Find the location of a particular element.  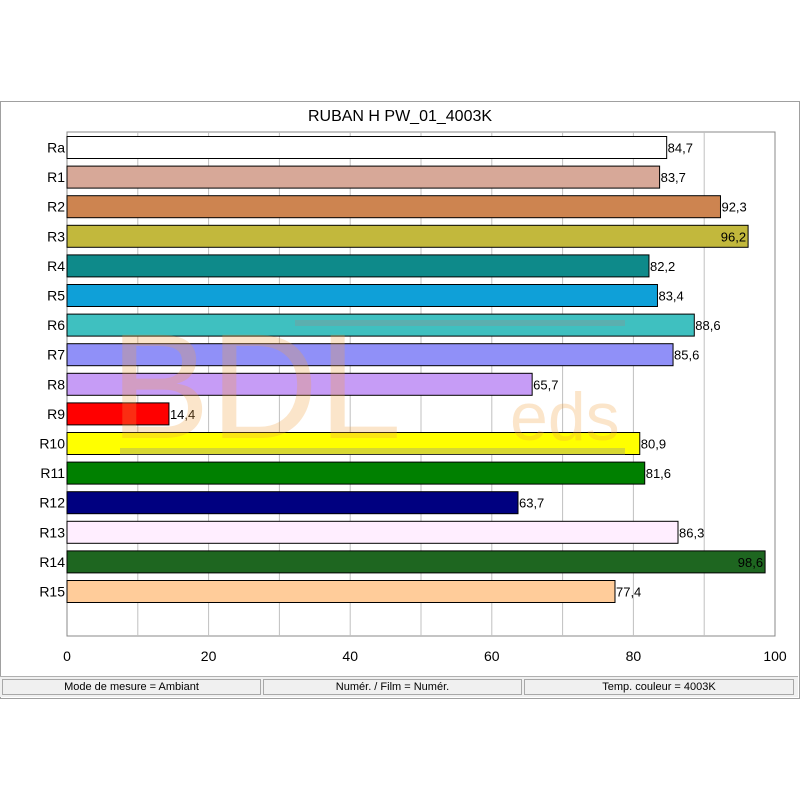

bar-r4 is located at coordinates (358, 266).